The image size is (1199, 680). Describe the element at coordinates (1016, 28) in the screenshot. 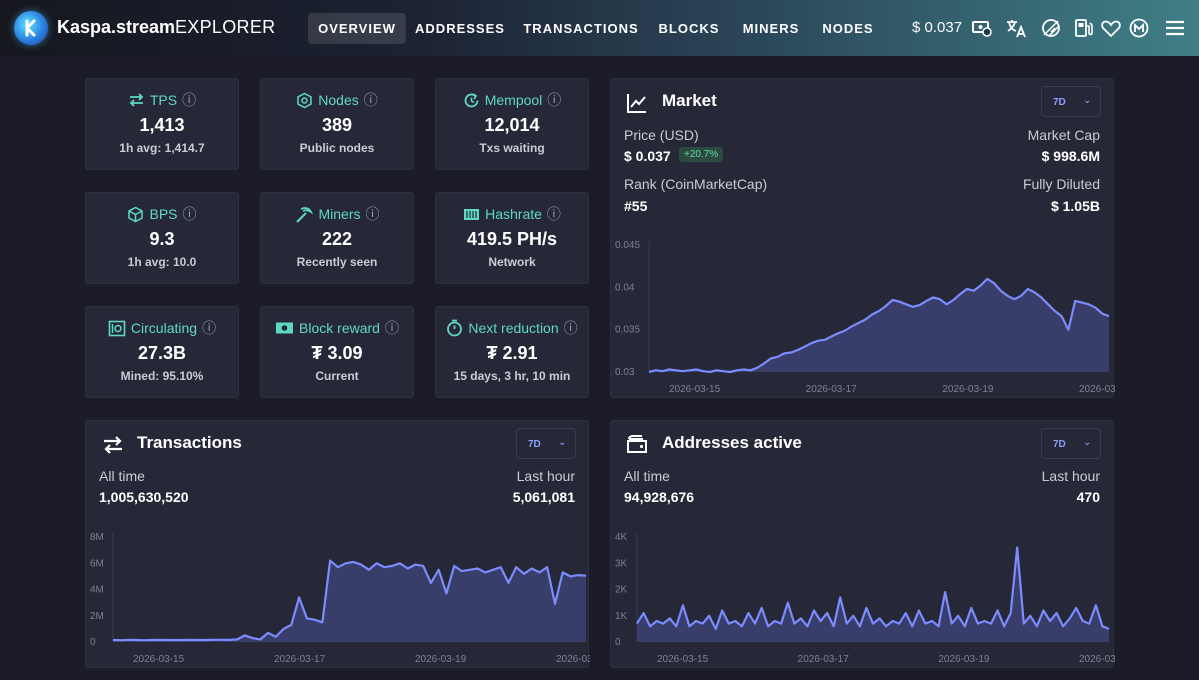

I see `translate-icon` at that location.